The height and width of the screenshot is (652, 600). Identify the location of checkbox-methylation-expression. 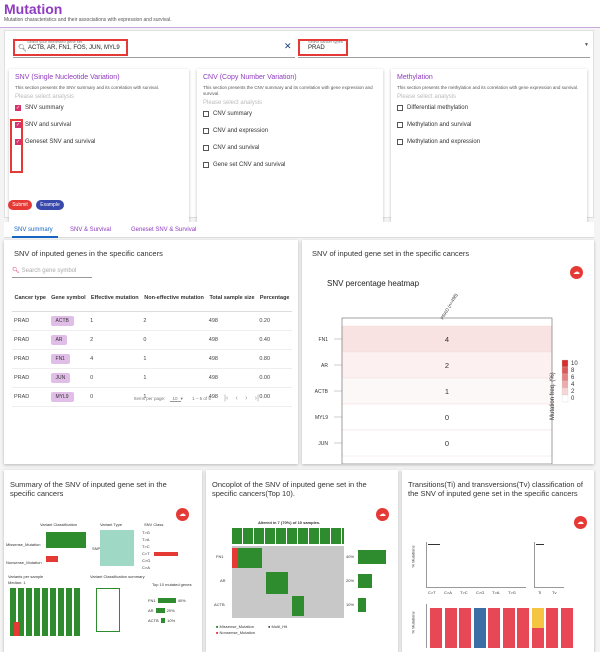
(400, 142).